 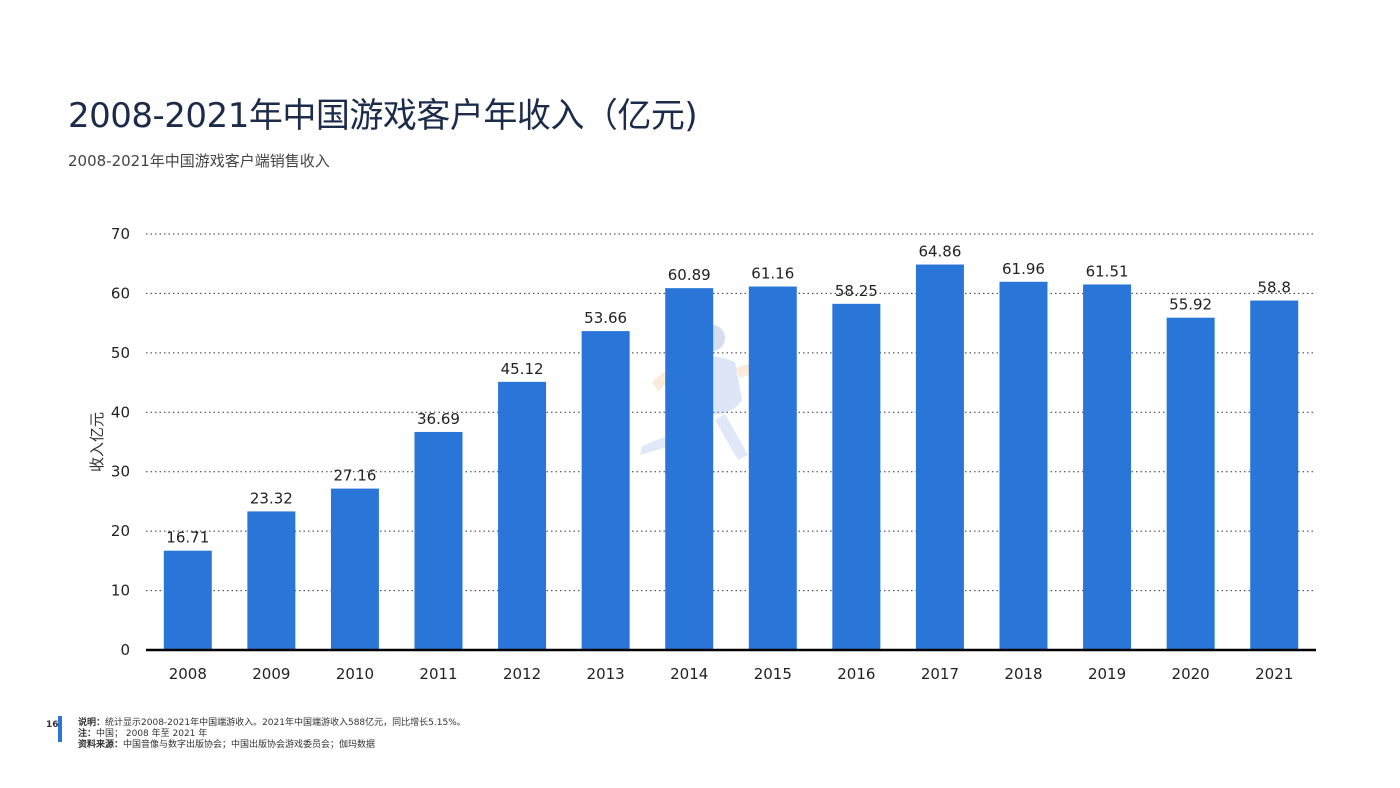 I want to click on data-label: 61.16, so click(x=772, y=274).